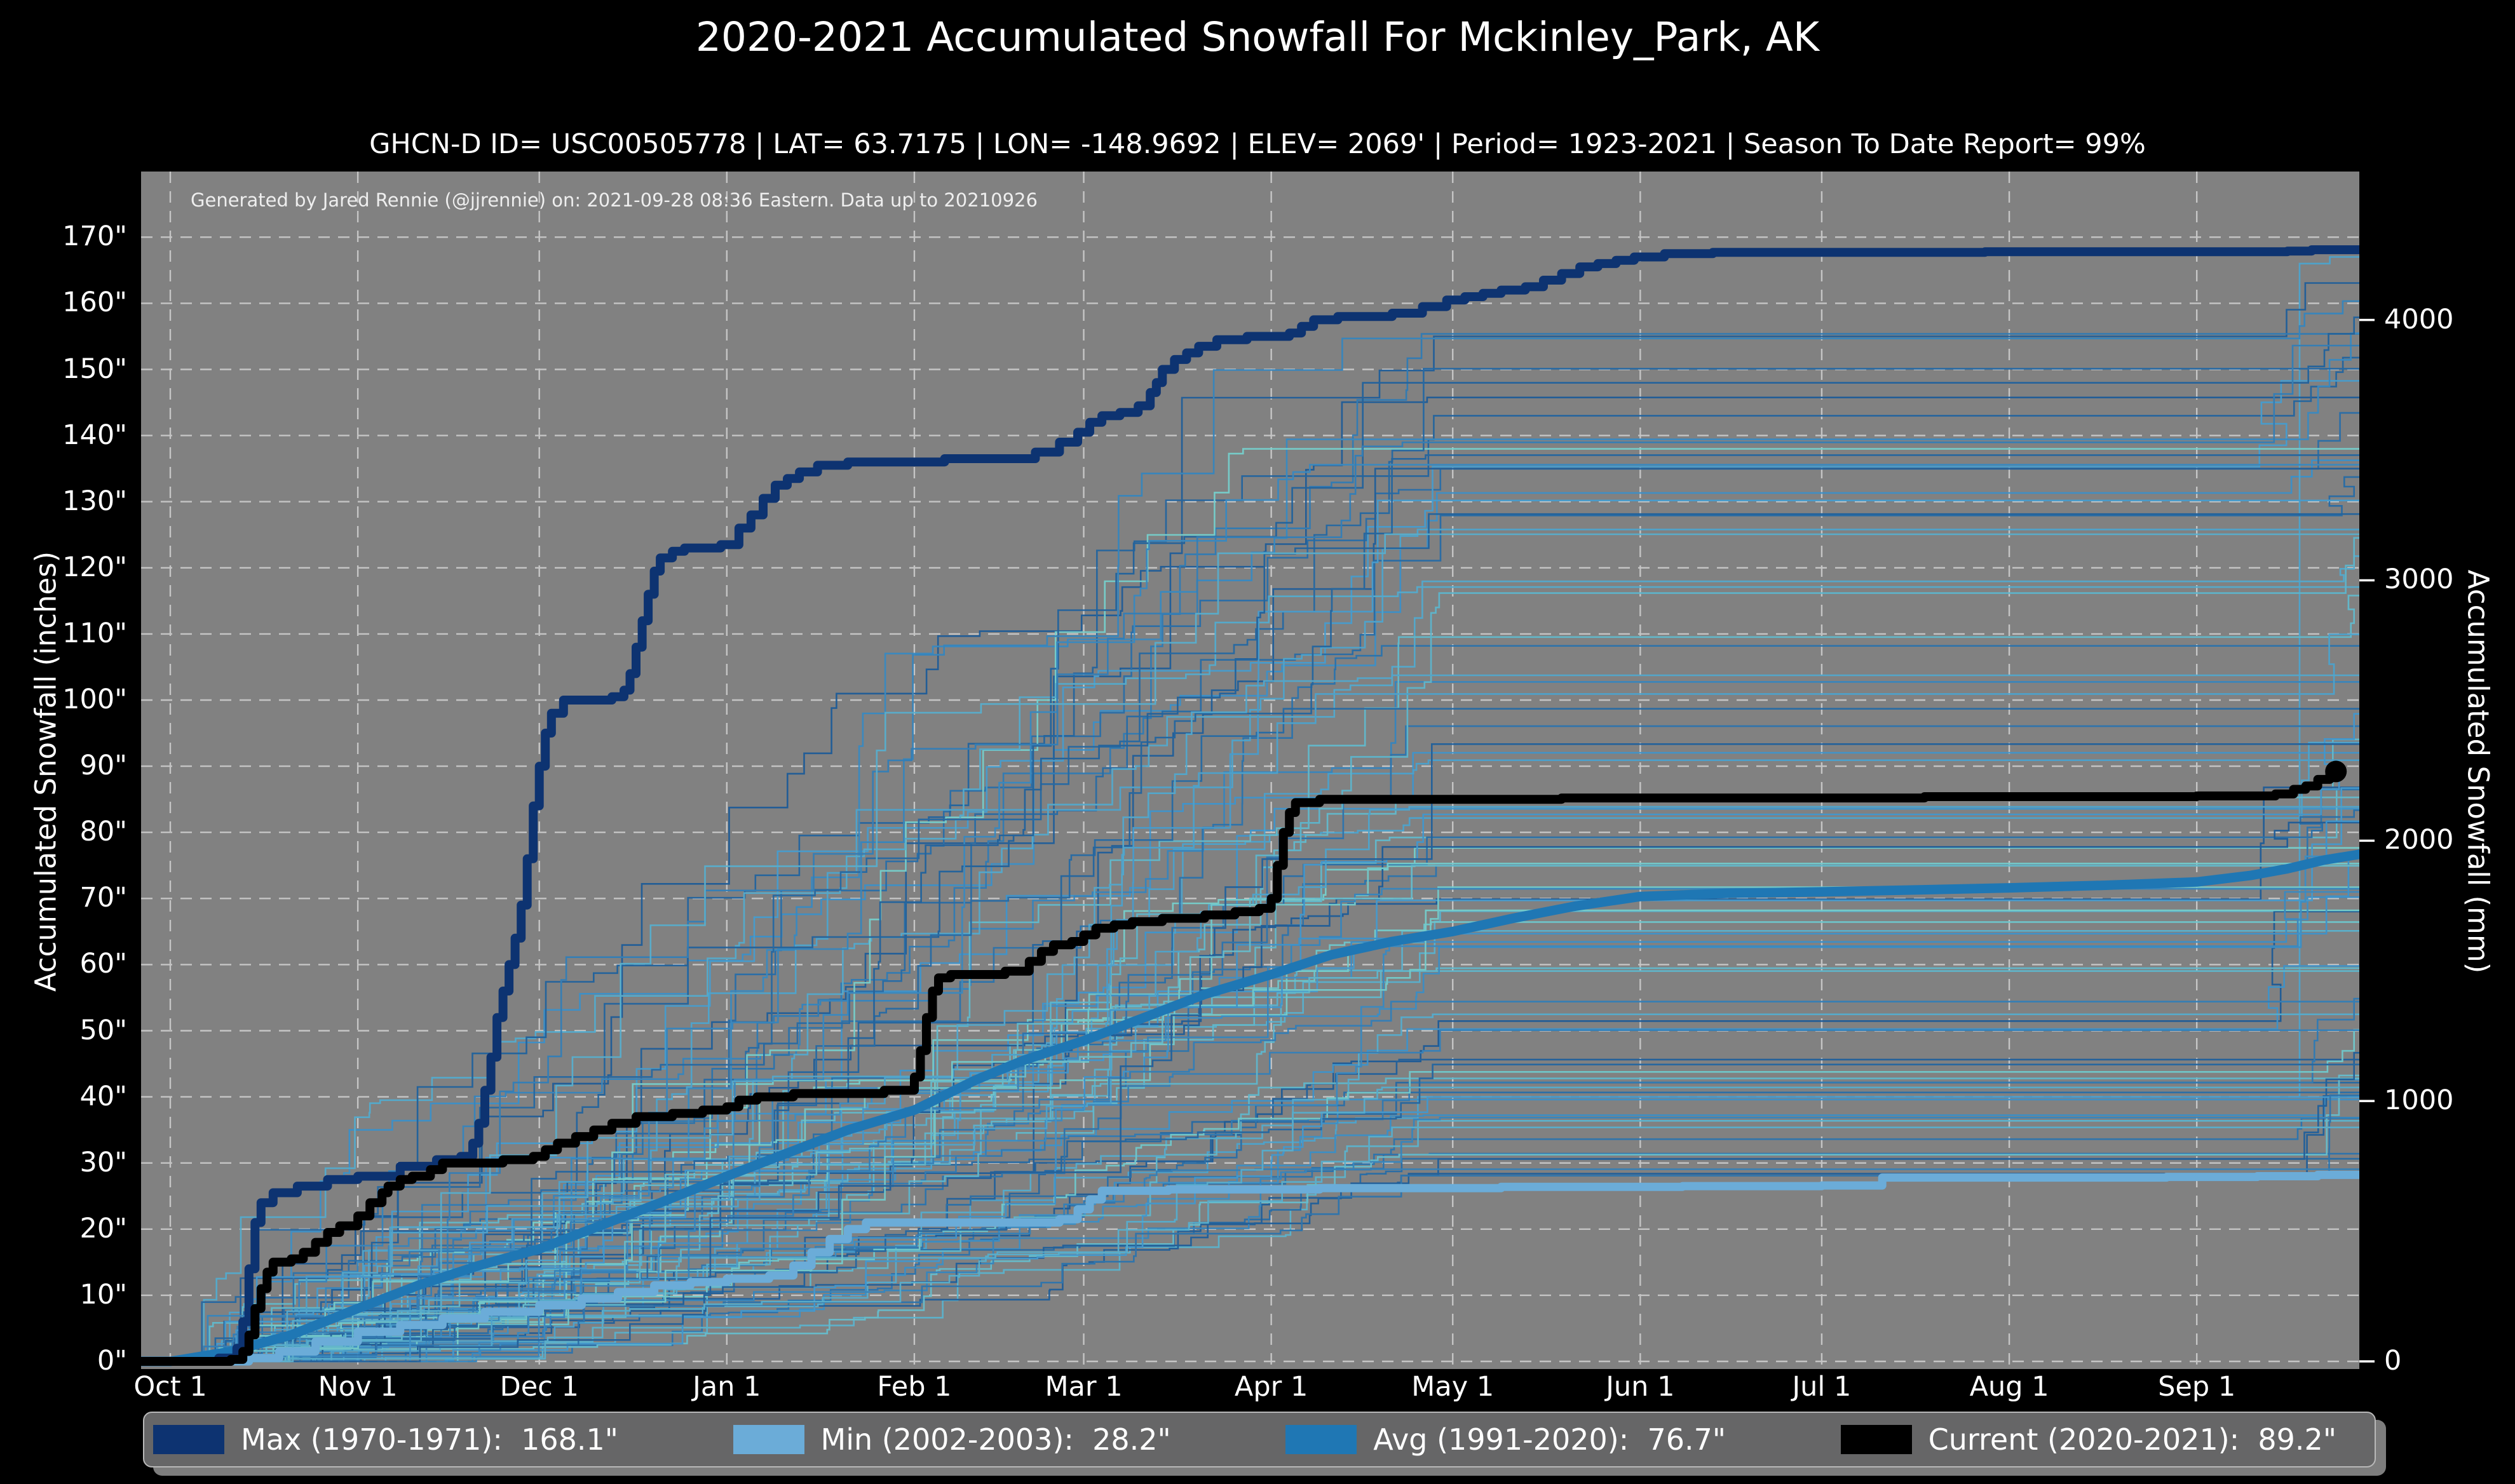 This screenshot has width=2515, height=1484. I want to click on legend-item-current: Current (2020-2021): 89.2", so click(2088, 1439).